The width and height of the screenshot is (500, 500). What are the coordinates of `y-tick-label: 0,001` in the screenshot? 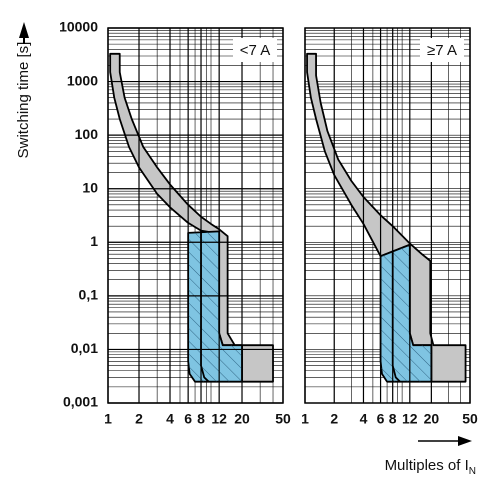 It's located at (80, 402).